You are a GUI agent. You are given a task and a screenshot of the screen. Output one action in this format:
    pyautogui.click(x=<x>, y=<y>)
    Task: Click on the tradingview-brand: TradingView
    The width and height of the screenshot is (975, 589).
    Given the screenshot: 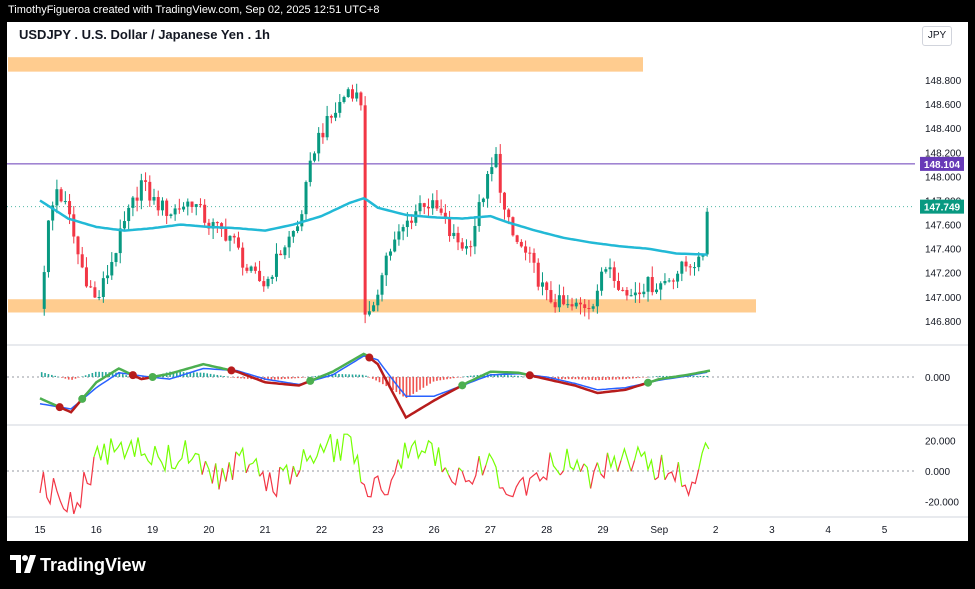 What is the action you would take?
    pyautogui.click(x=93, y=565)
    